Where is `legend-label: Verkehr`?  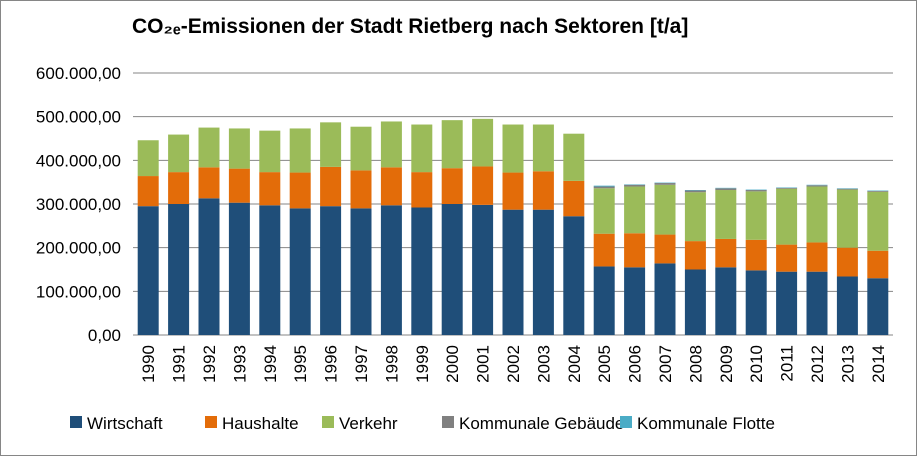
legend-label: Verkehr is located at coordinates (368, 423).